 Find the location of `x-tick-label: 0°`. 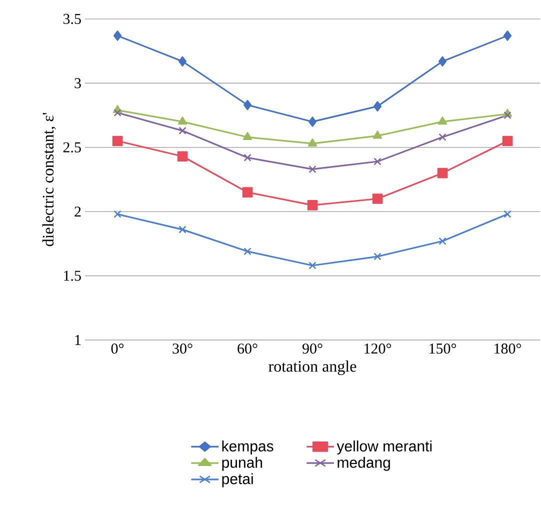

x-tick-label: 0° is located at coordinates (117, 349).